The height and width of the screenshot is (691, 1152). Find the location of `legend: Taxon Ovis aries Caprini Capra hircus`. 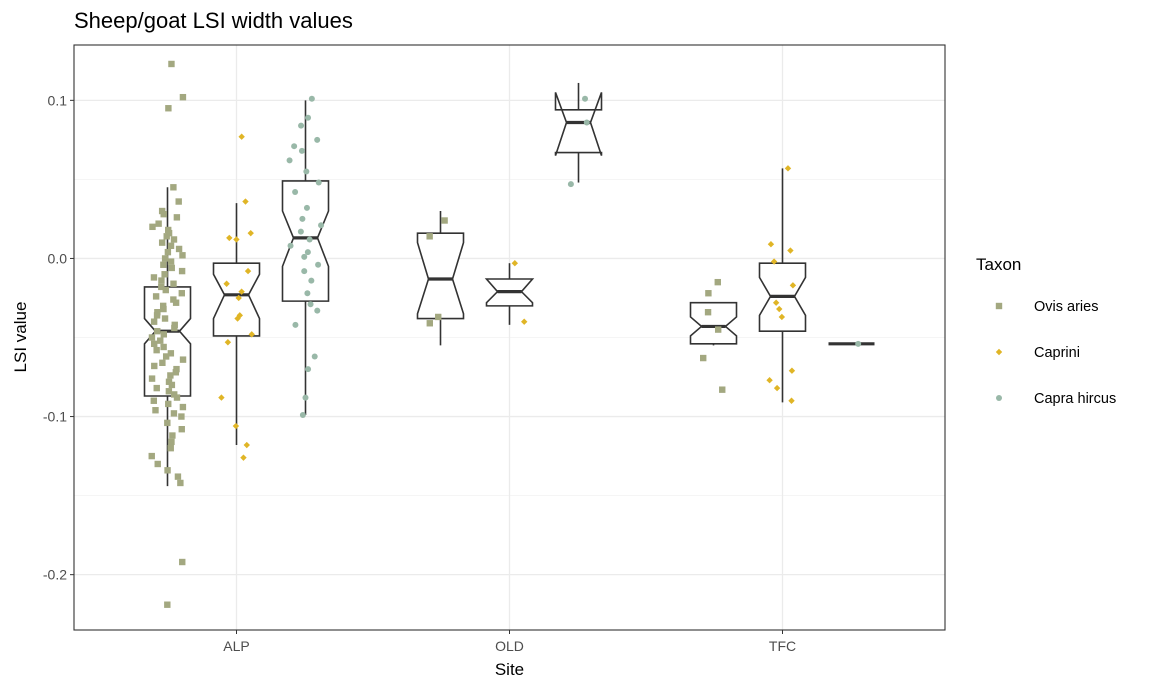

legend: Taxon Ovis aries Caprini Capra hircus is located at coordinates (1046, 331).